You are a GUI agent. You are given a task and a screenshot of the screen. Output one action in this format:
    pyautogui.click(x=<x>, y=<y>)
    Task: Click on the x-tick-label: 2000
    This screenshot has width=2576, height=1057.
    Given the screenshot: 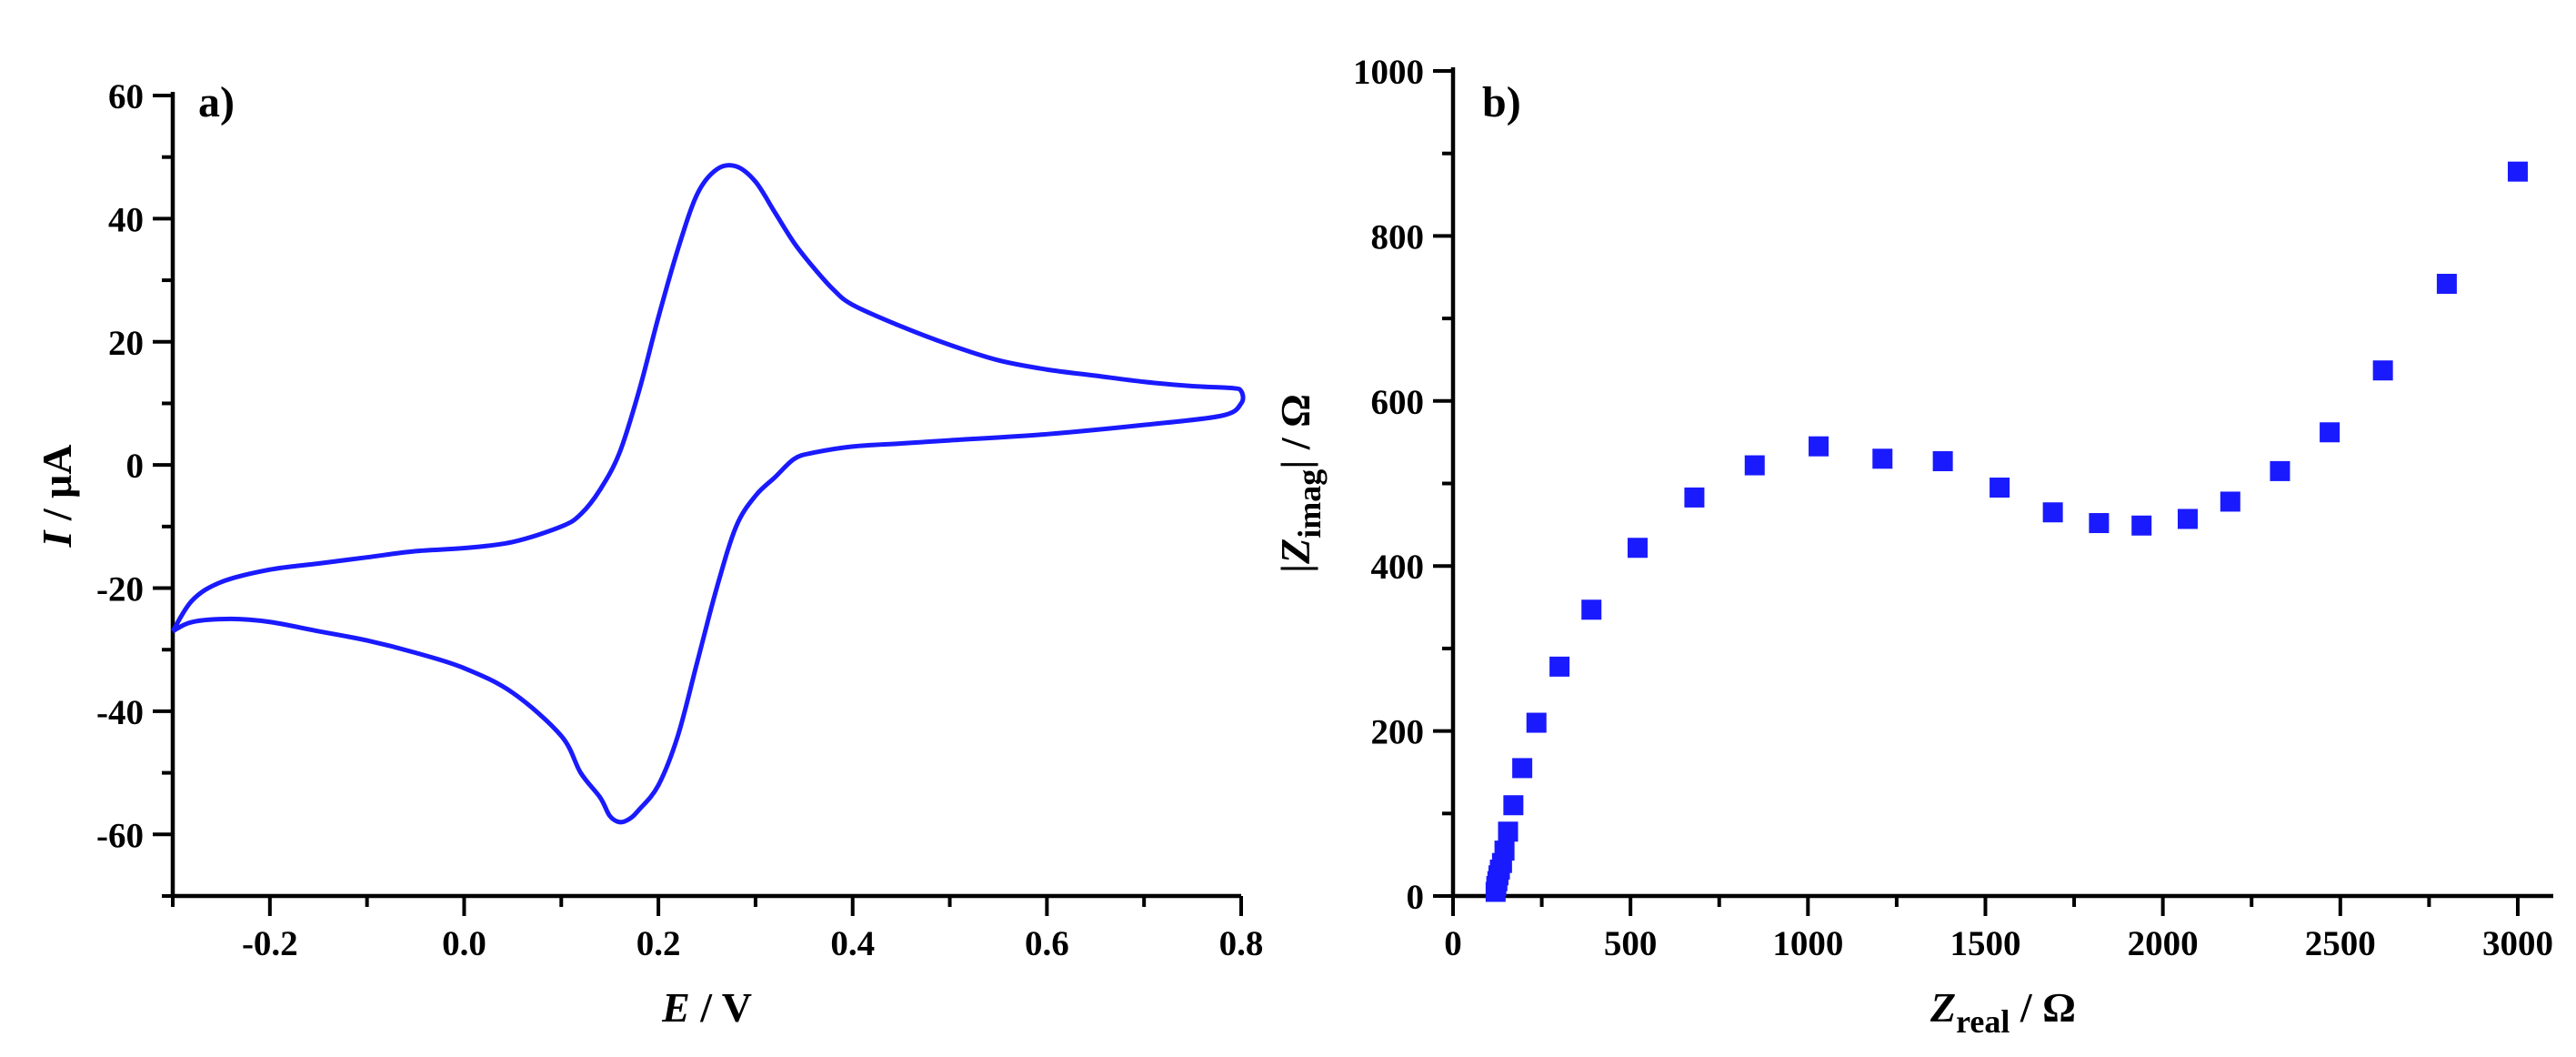 What is the action you would take?
    pyautogui.click(x=2163, y=944)
    